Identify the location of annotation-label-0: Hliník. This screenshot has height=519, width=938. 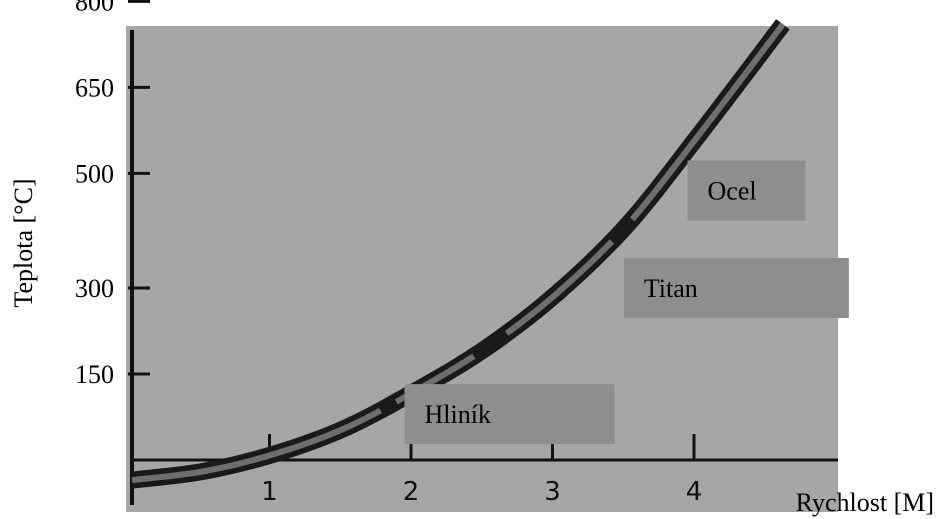
(458, 414).